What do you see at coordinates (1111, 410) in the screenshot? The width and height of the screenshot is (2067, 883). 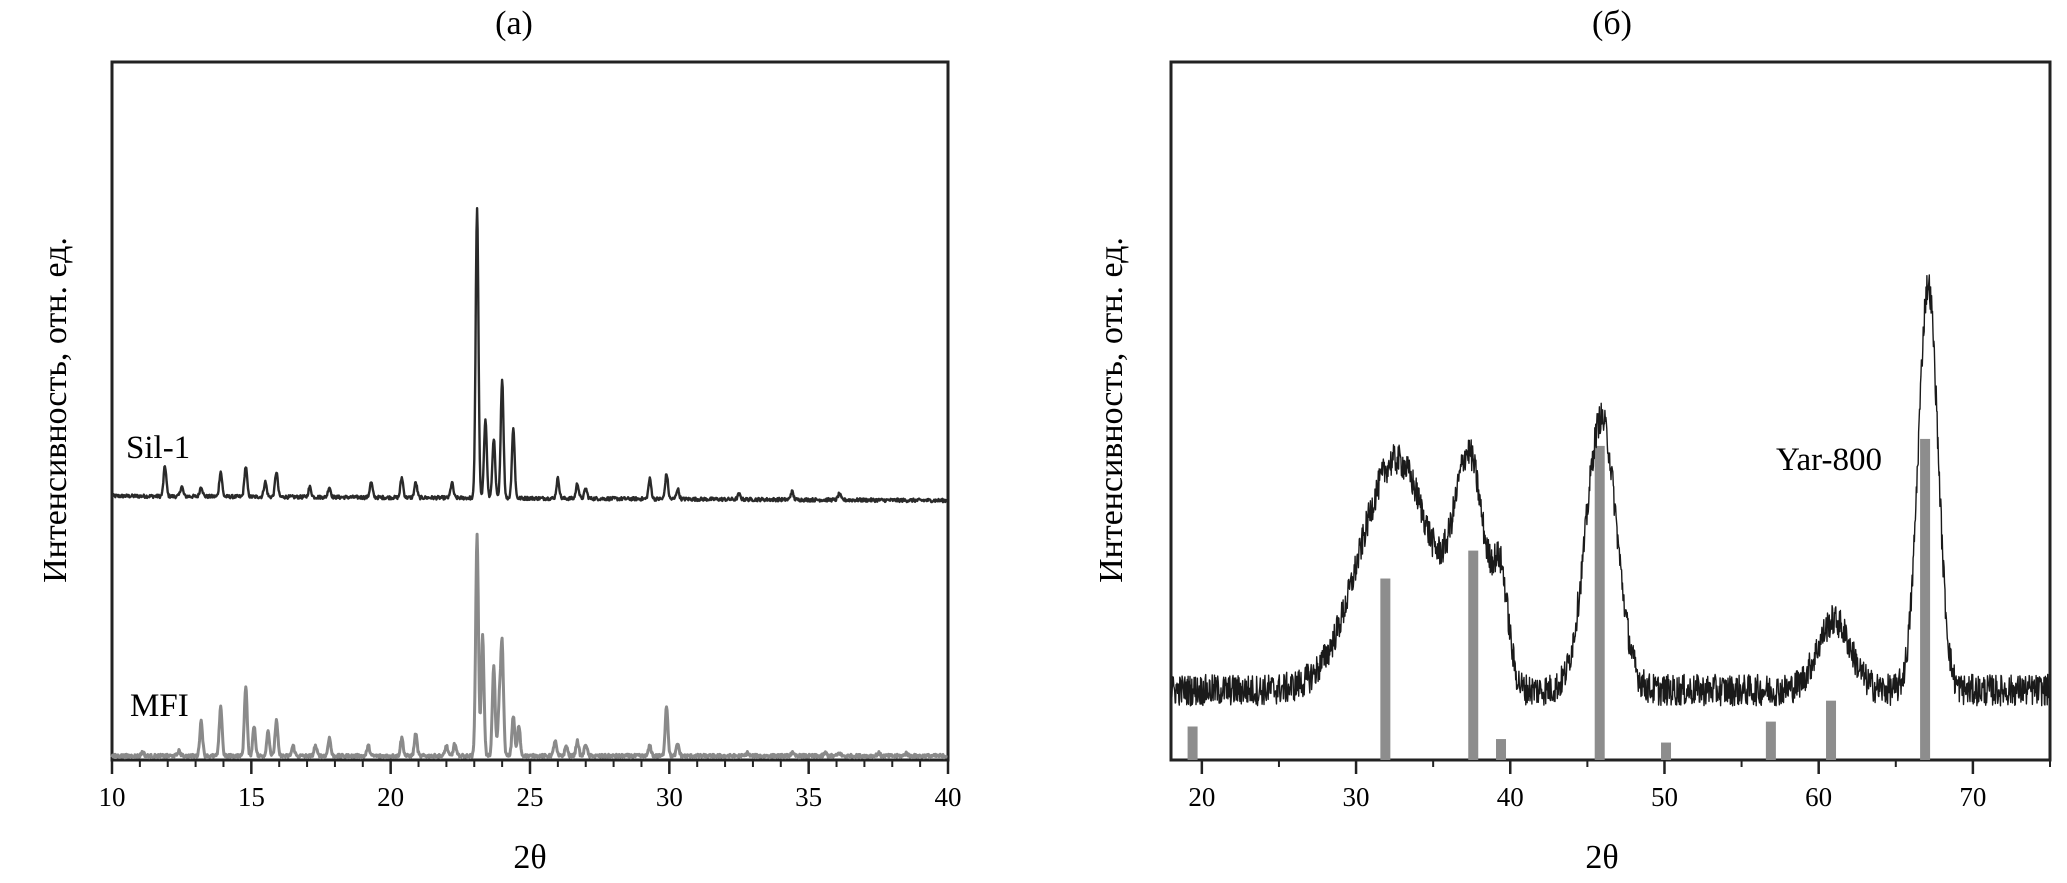 I see `panel-b-y-axis-title: Интенсивность, отн. ед.` at bounding box center [1111, 410].